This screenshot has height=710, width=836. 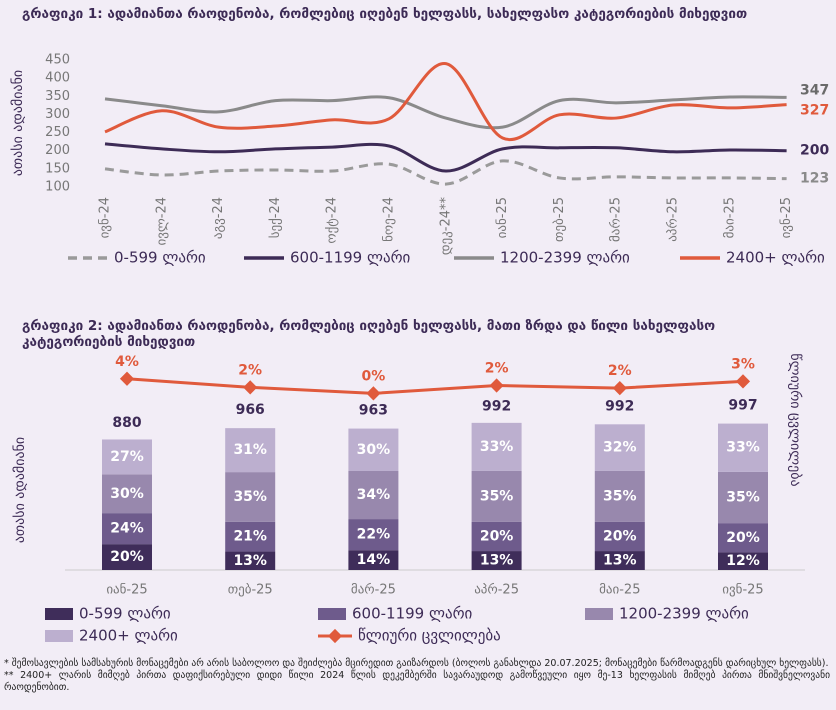 What do you see at coordinates (57, 187) in the screenshot?
I see `y-tick-label: 100` at bounding box center [57, 187].